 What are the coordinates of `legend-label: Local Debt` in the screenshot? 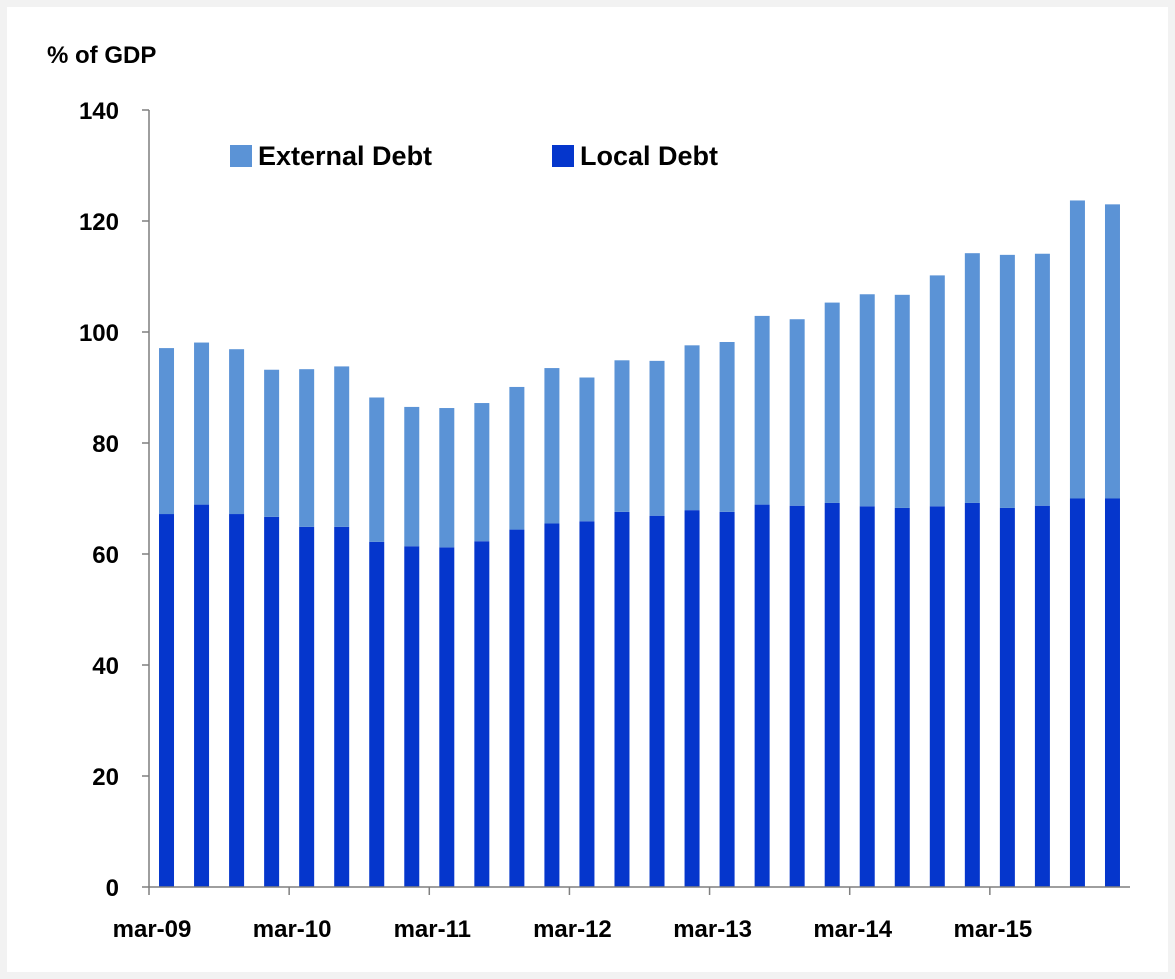 It's located at (649, 156).